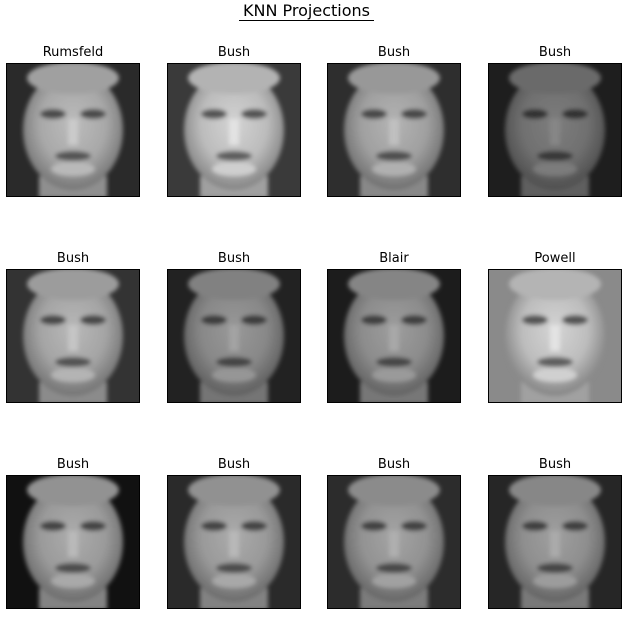 The image size is (627, 617). I want to click on face-panel: Rumsfeld, so click(73, 120).